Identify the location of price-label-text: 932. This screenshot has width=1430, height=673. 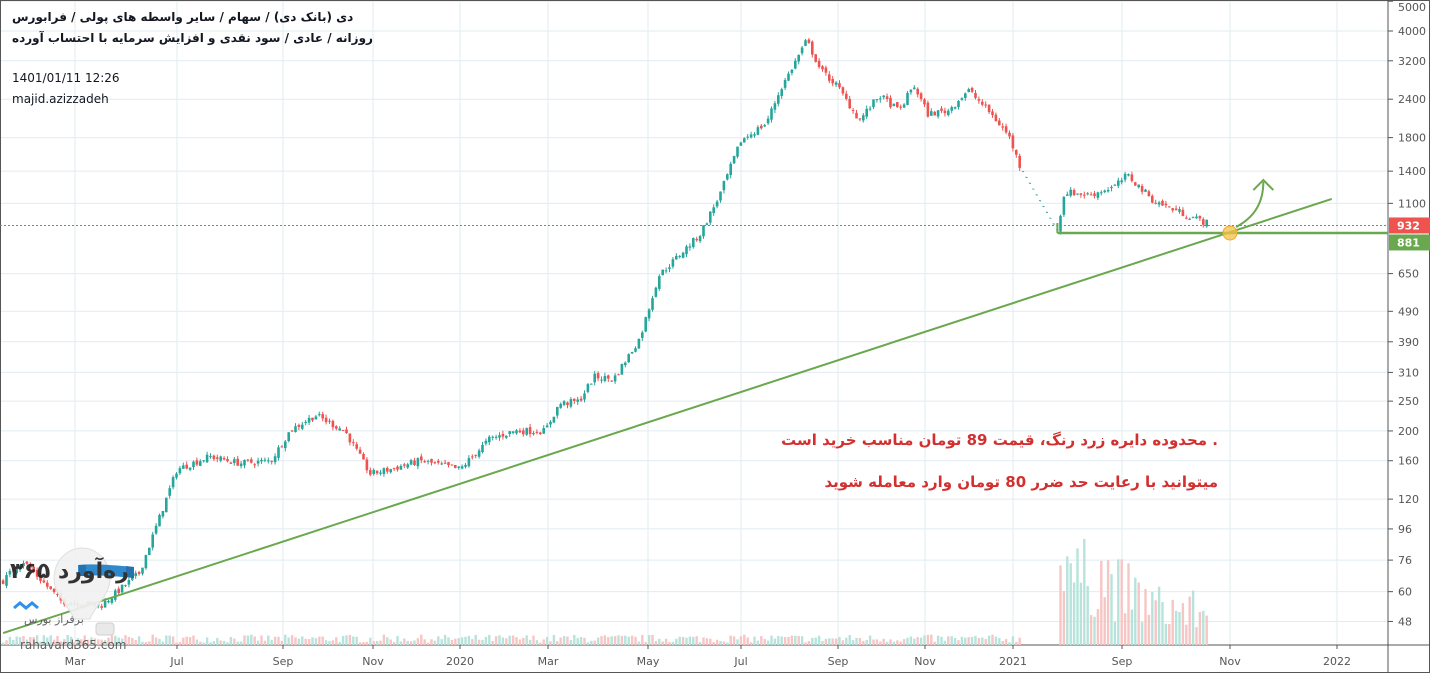
(1408, 225).